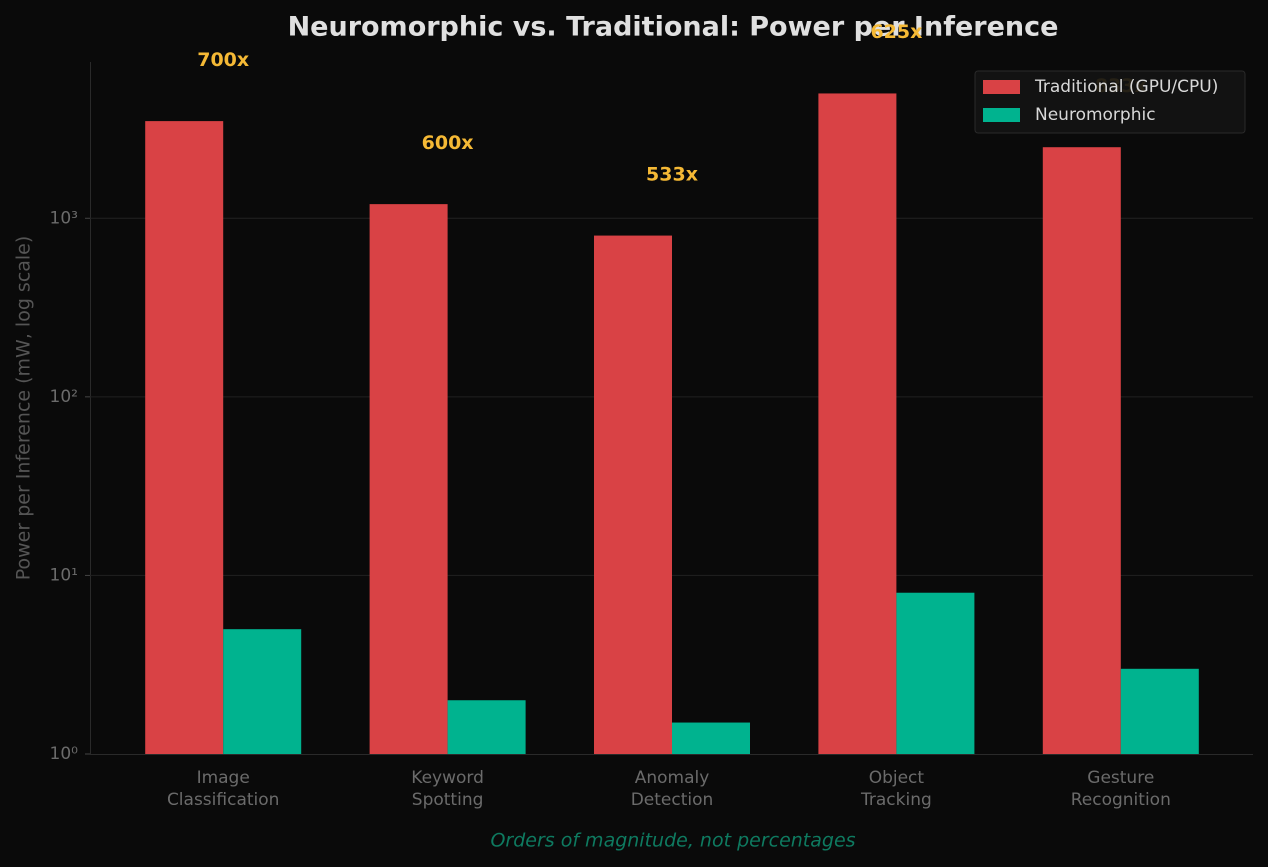 This screenshot has width=1268, height=867. I want to click on legend-box, so click(1110, 102).